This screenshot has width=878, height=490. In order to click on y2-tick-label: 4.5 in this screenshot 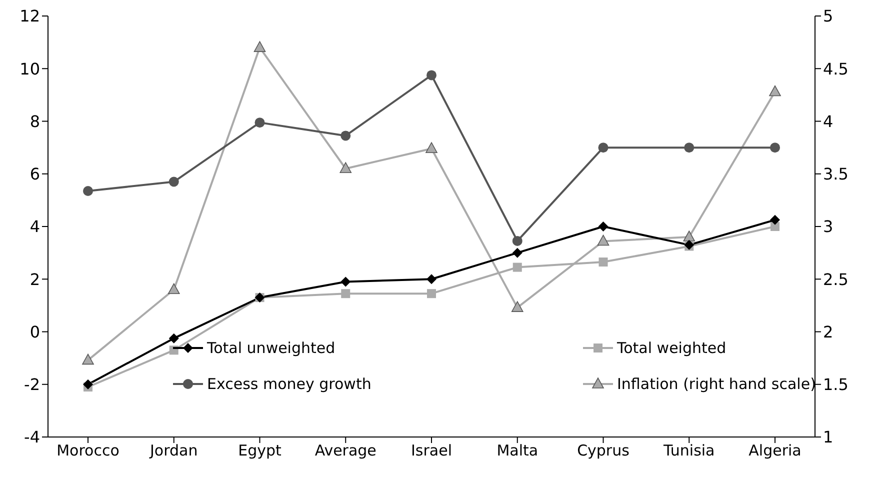, I will do `click(835, 68)`.